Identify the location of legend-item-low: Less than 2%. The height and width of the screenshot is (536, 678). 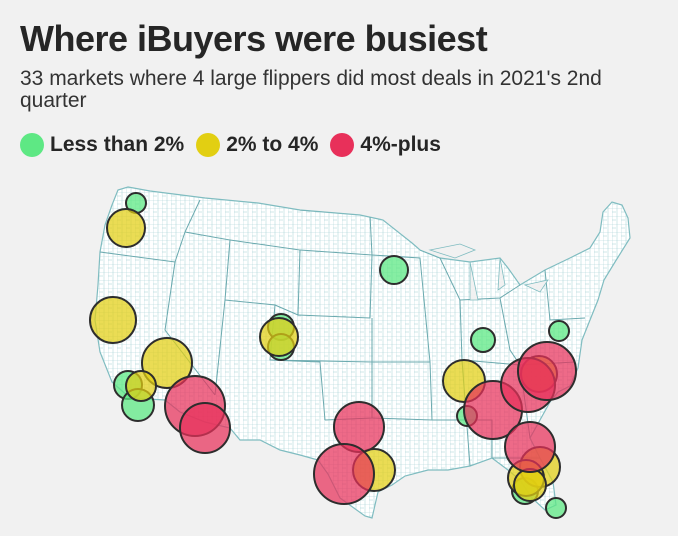
(102, 145).